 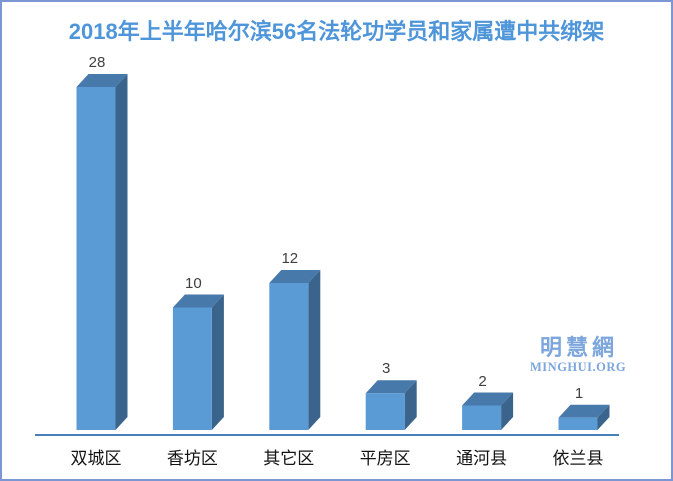 What do you see at coordinates (482, 381) in the screenshot?
I see `bar-value-label: 2` at bounding box center [482, 381].